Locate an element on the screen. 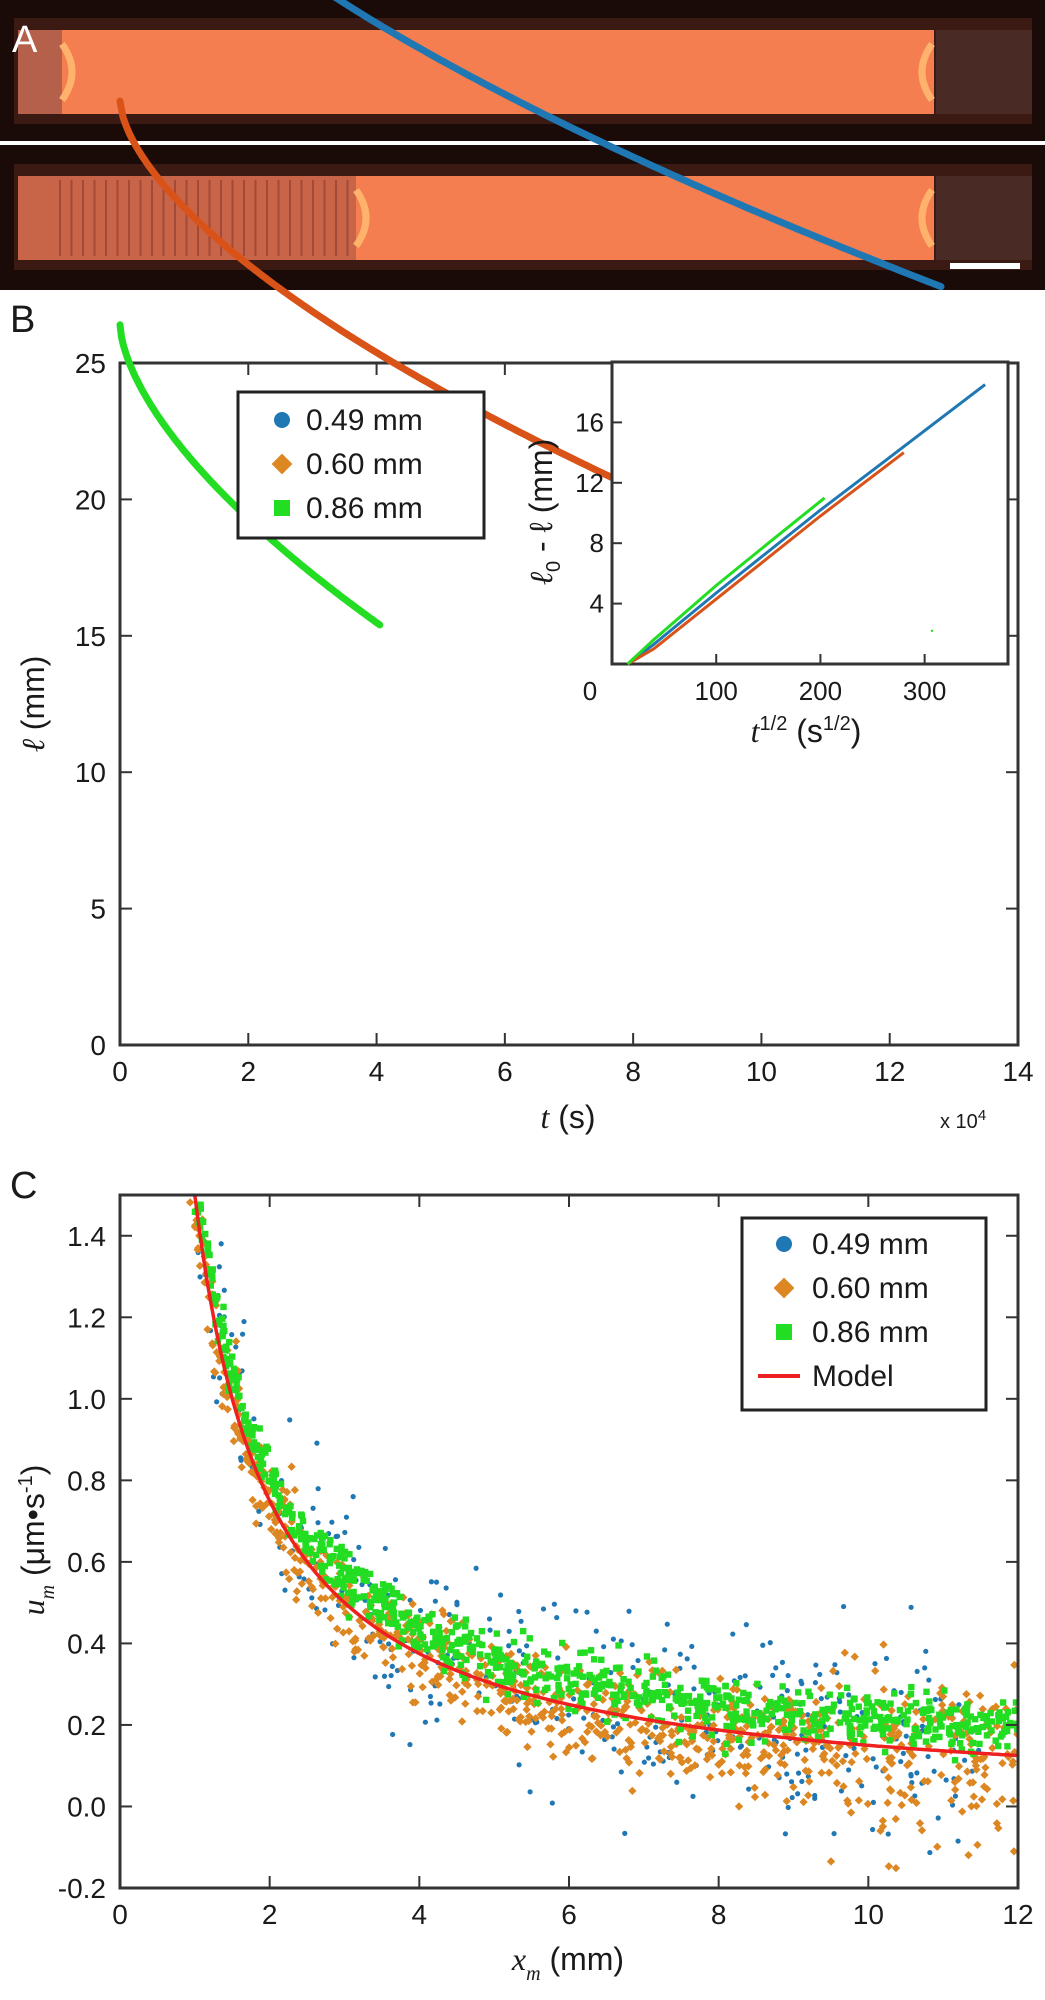  c-xtick-label: 8 is located at coordinates (719, 1914).